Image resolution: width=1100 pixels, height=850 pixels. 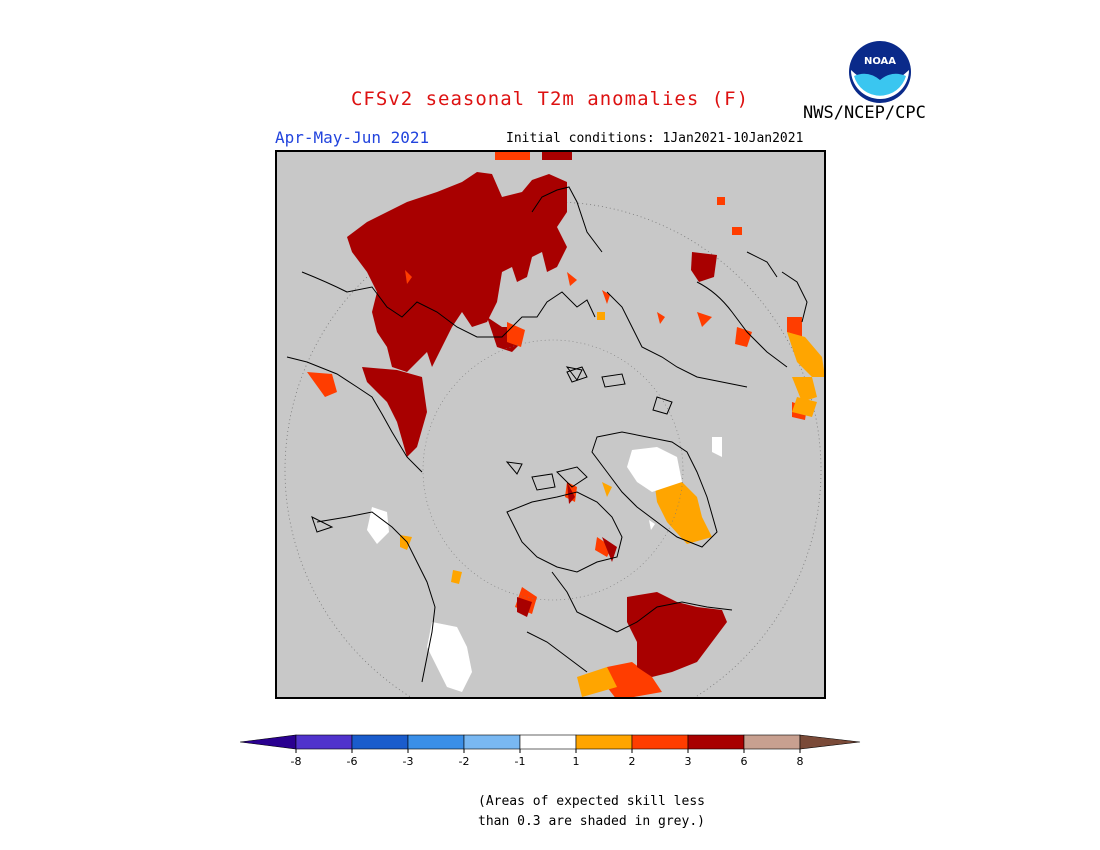 I want to click on skill-note-line-1: (Areas of expected skill less, so click(x=591, y=801).